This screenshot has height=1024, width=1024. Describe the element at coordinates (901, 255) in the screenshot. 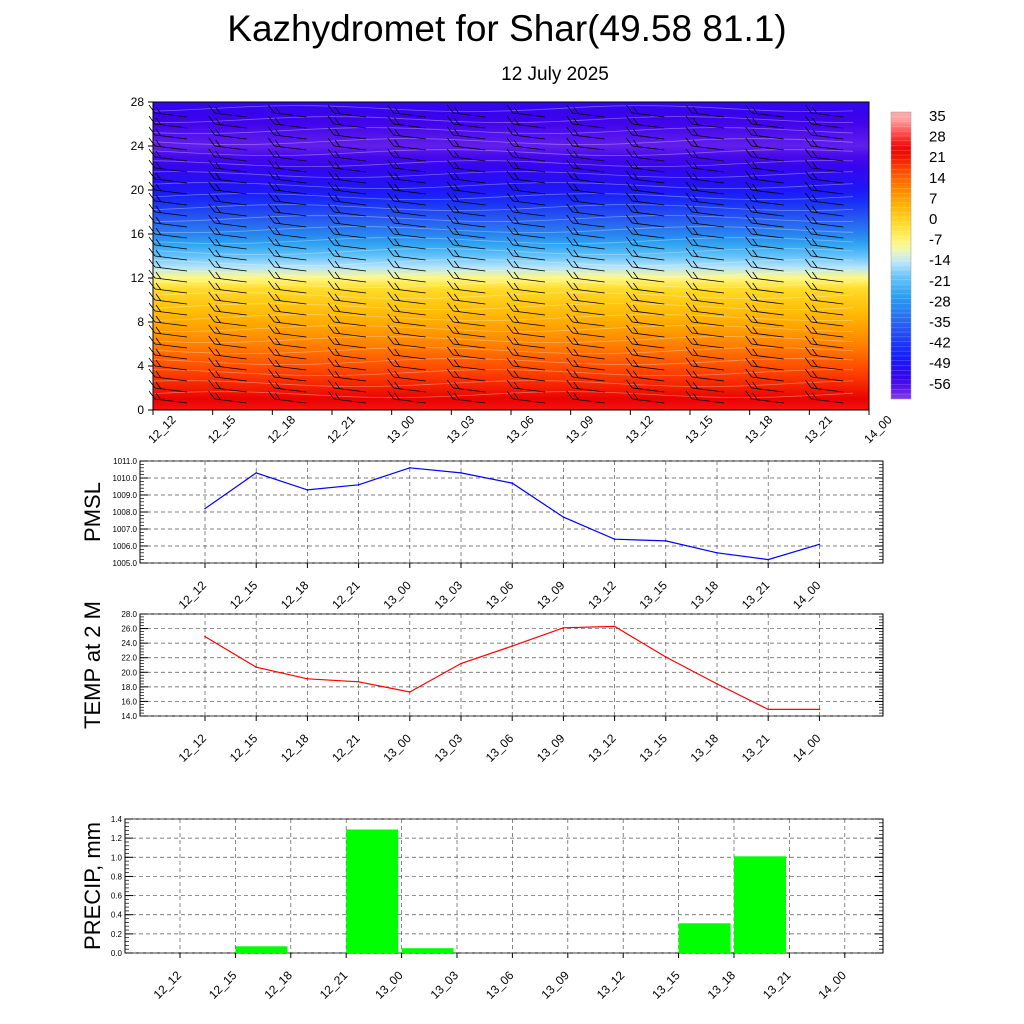

I see `colorbar` at that location.